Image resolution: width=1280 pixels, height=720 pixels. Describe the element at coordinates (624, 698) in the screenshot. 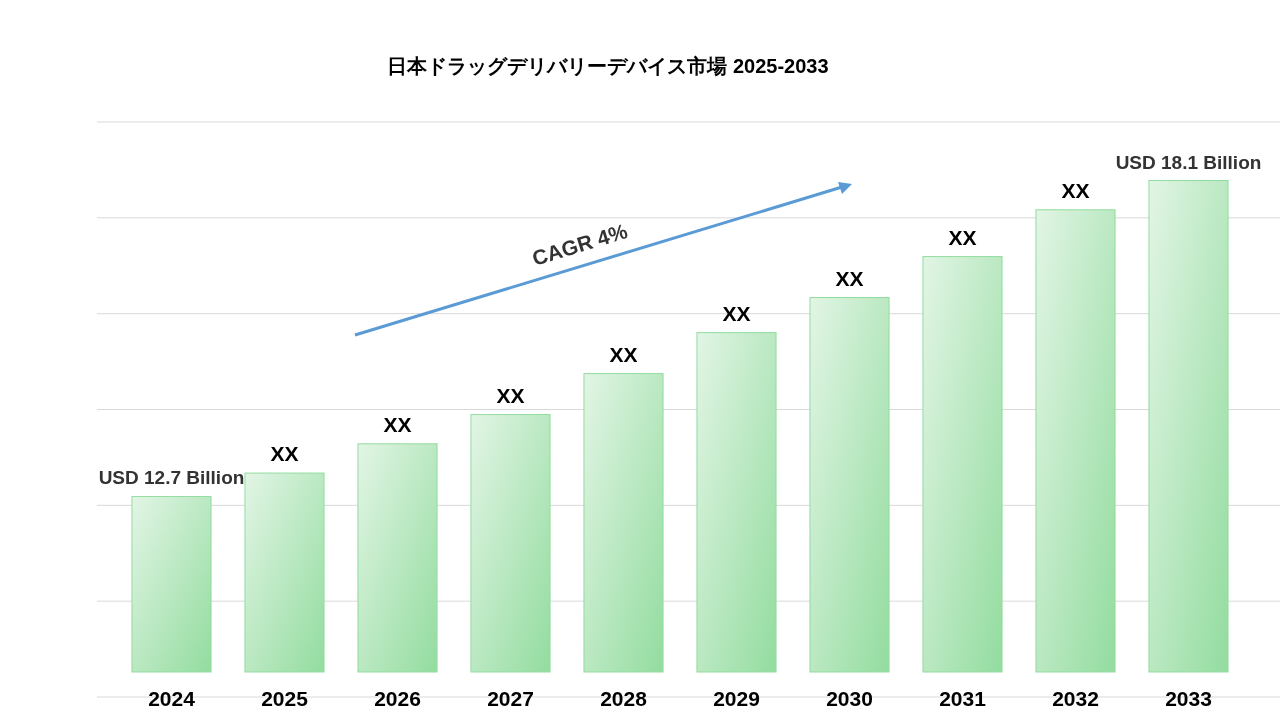

I see `x-tick-label: 2028` at that location.